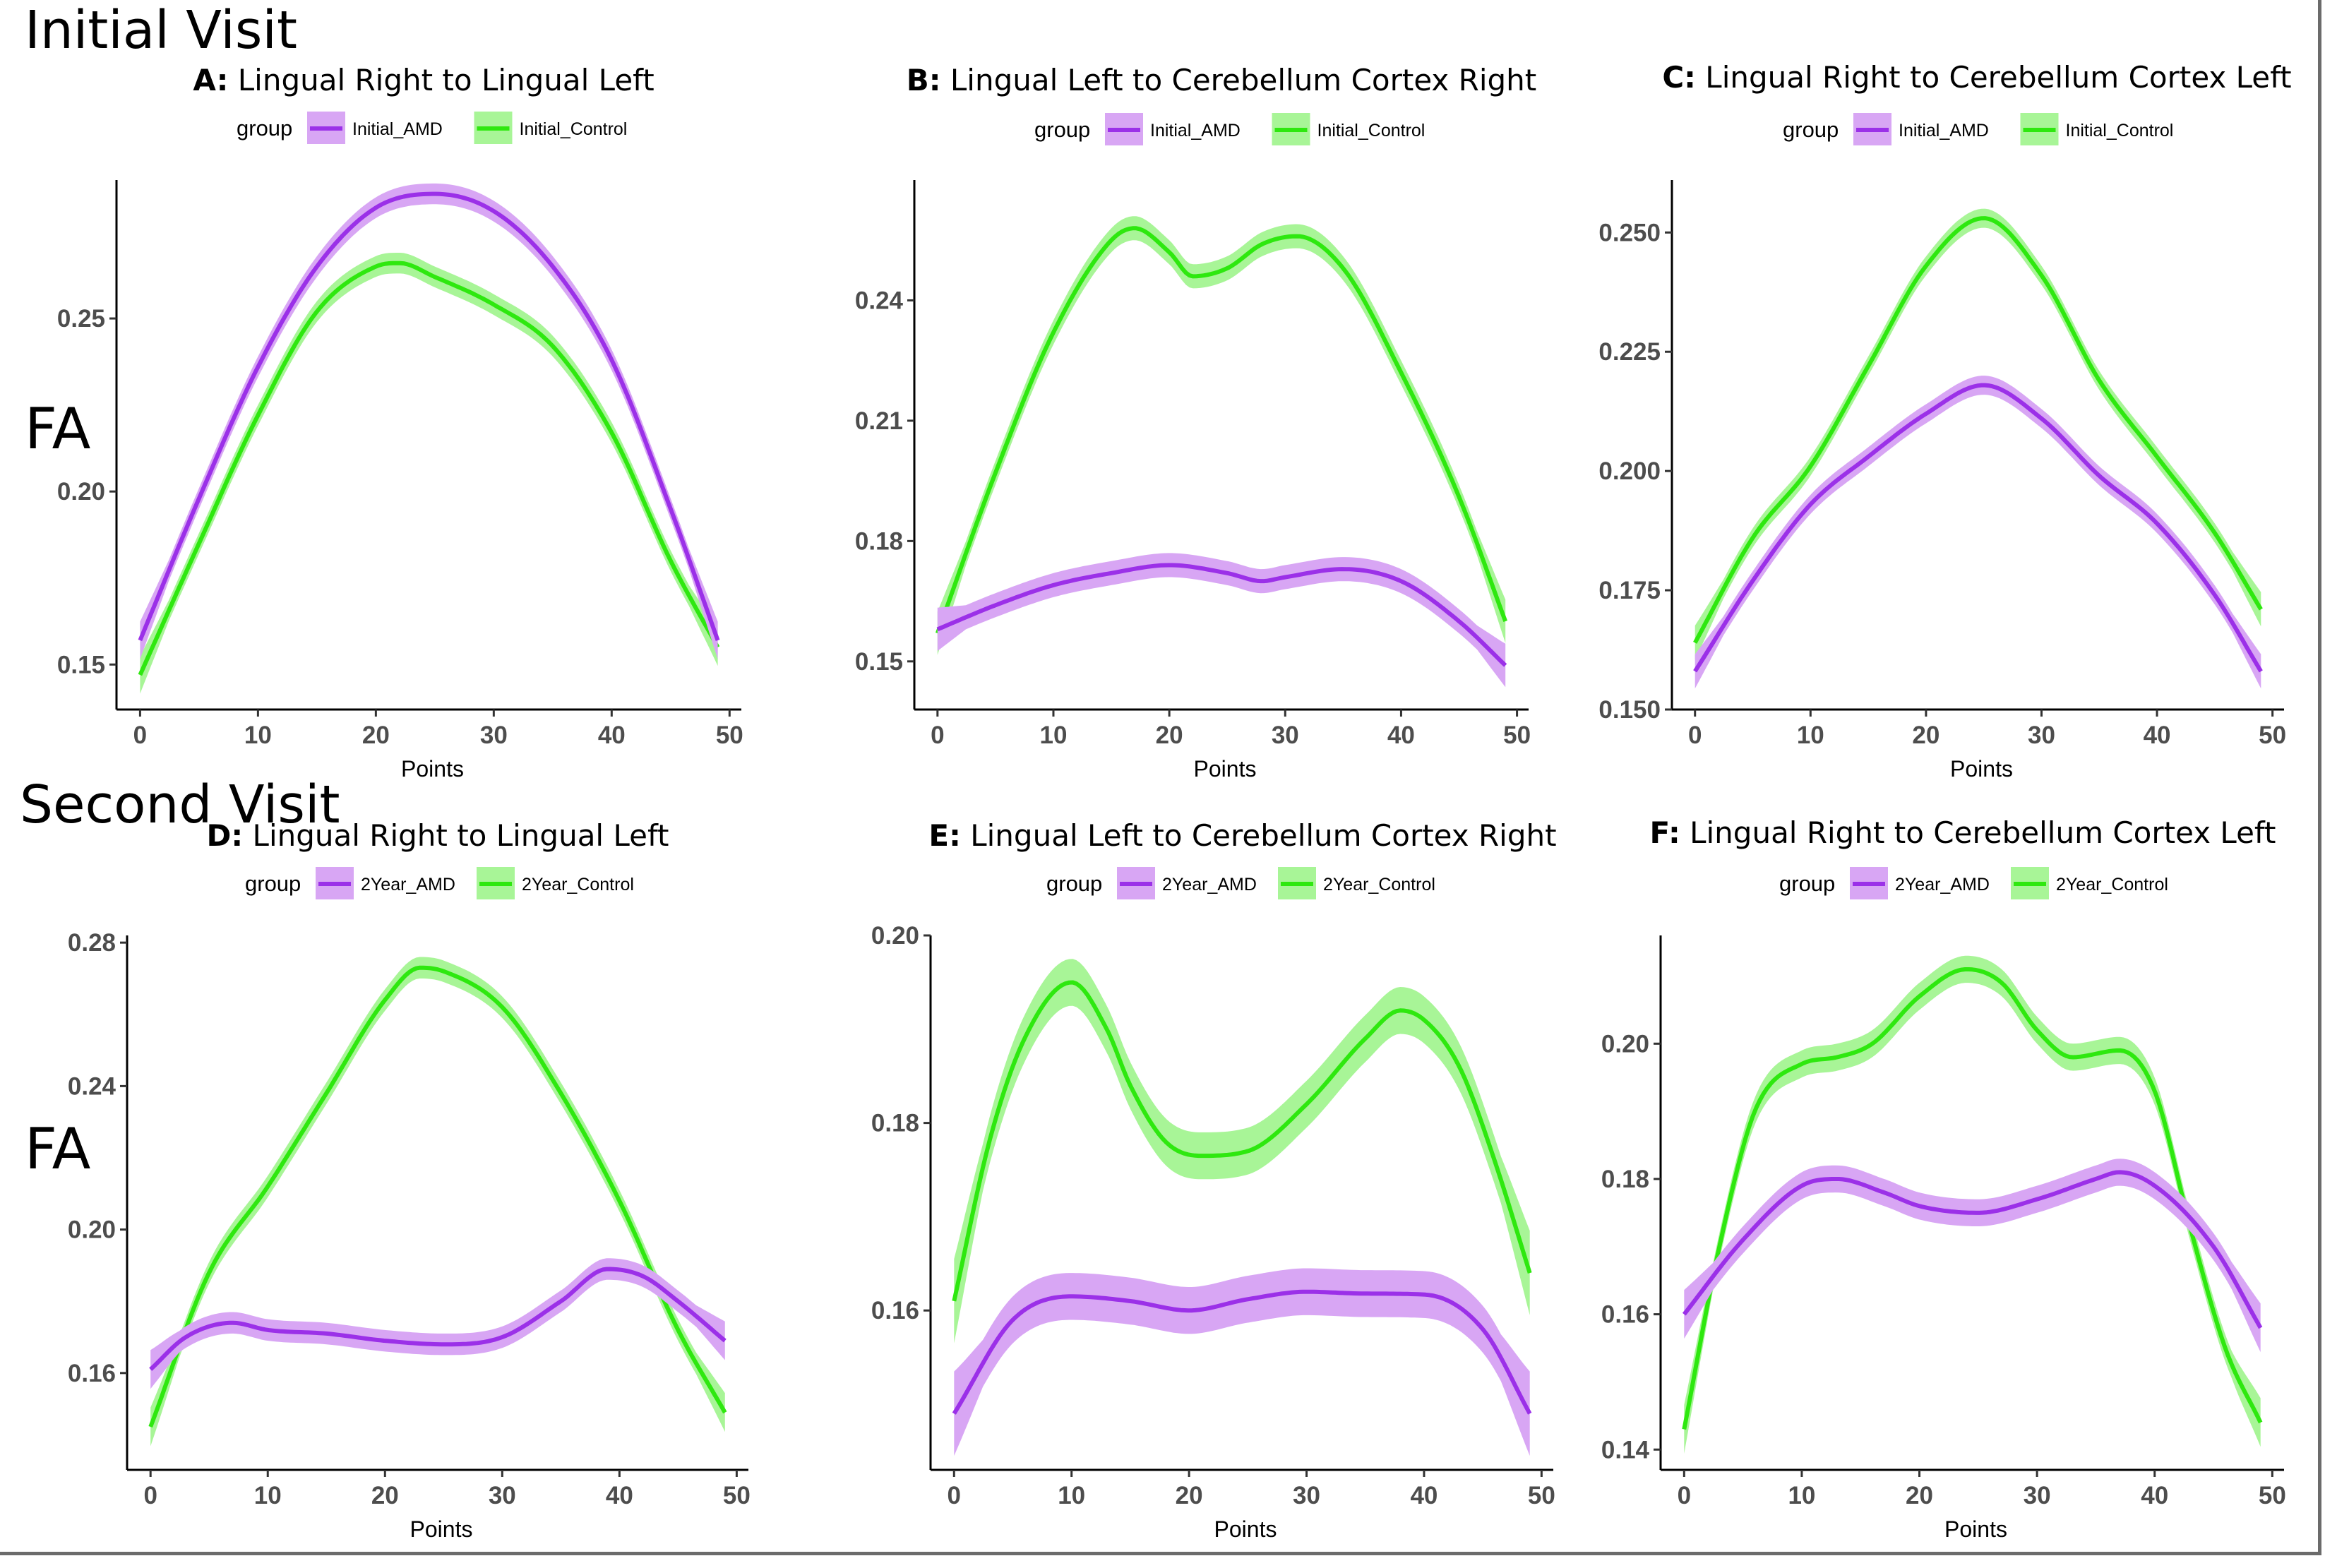 This screenshot has height=1568, width=2325. I want to click on y-tick-label: 0.225, so click(1629, 352).